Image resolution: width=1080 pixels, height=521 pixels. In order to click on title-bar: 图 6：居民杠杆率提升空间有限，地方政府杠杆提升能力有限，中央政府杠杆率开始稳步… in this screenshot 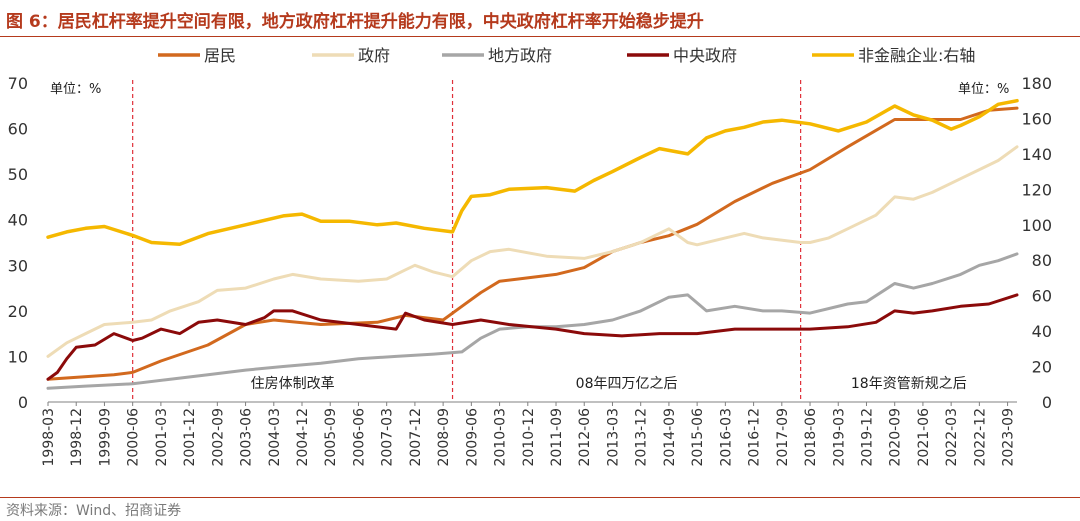, I will do `click(540, 19)`.